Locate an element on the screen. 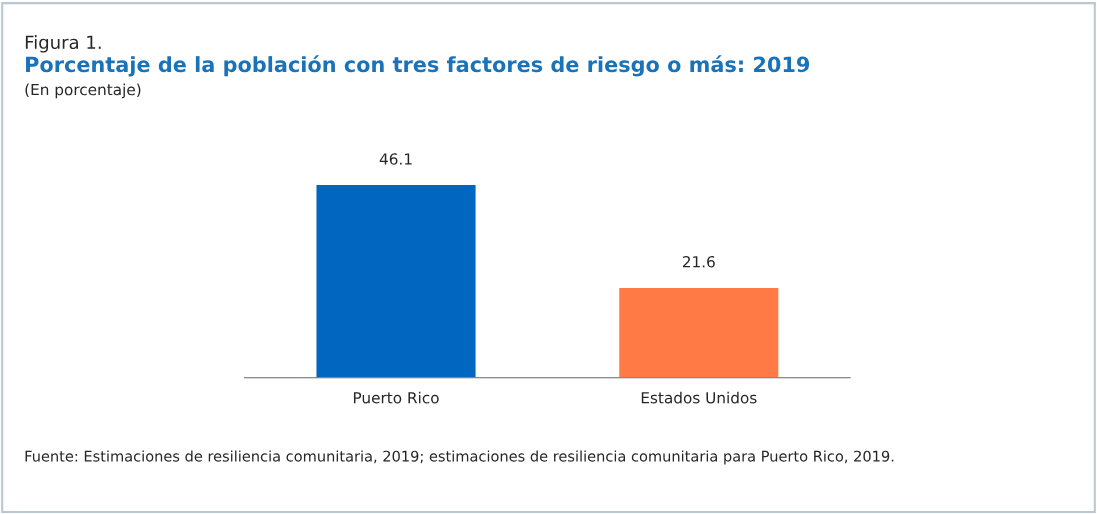  data-label: 21.6 is located at coordinates (698, 262).